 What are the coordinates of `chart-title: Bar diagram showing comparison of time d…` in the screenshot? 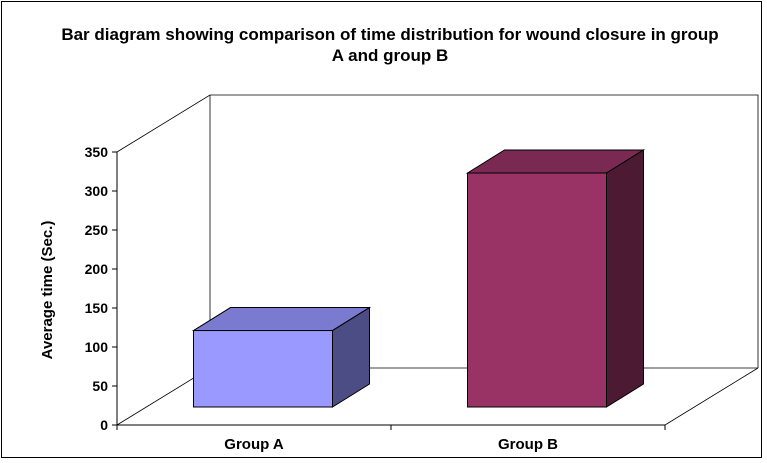 It's located at (390, 45).